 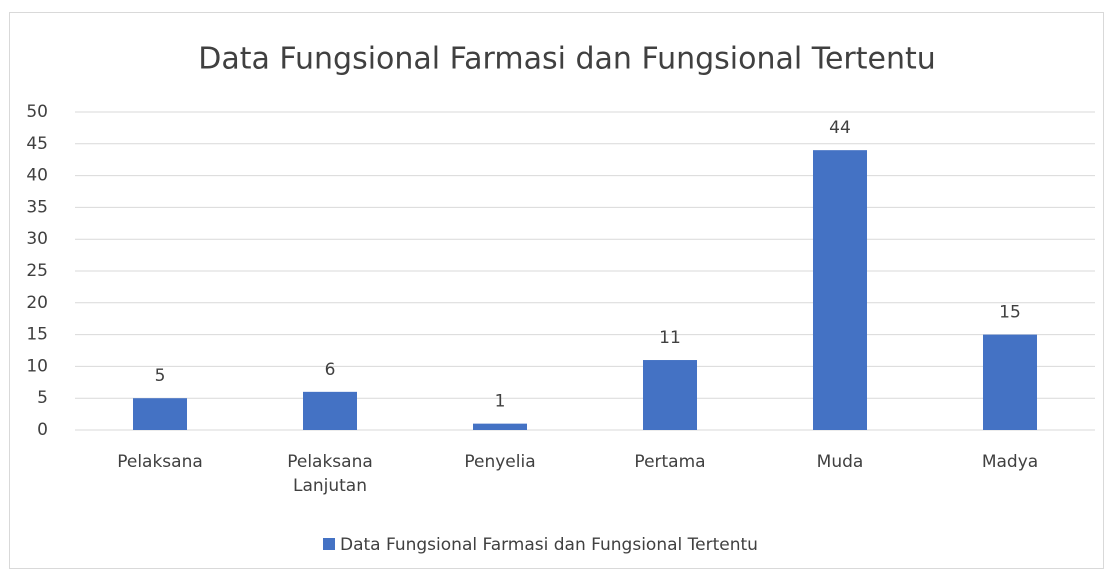 I want to click on y-tick-label: 15, so click(x=37, y=335).